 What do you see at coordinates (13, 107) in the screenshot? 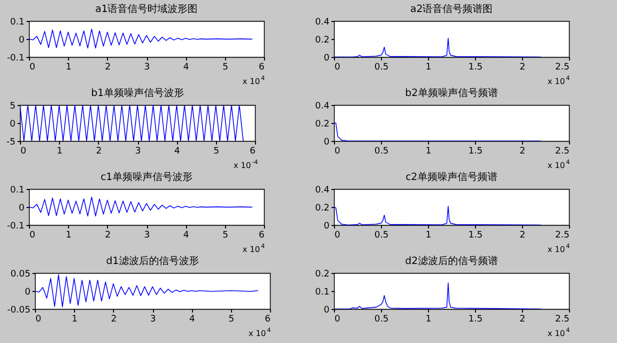
I see `y-tick-label: 5` at bounding box center [13, 107].